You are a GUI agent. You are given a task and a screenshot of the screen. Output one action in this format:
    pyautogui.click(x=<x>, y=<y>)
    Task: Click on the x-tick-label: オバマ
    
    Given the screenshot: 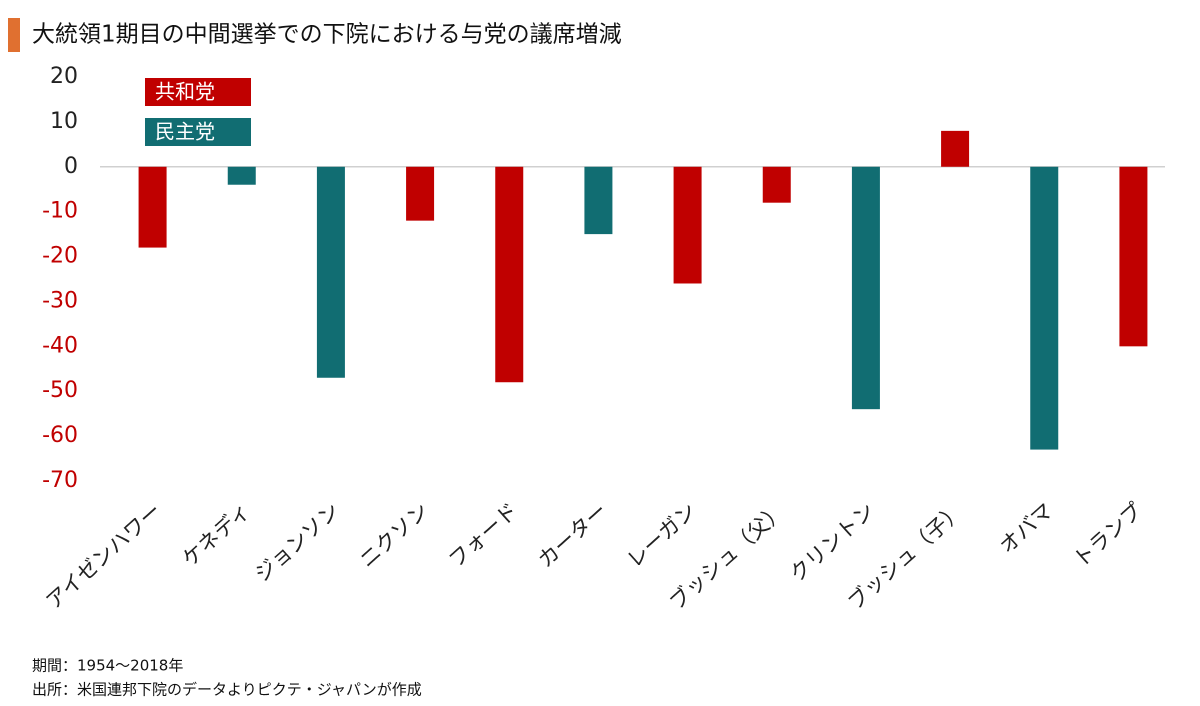 What is the action you would take?
    pyautogui.click(x=1026, y=528)
    